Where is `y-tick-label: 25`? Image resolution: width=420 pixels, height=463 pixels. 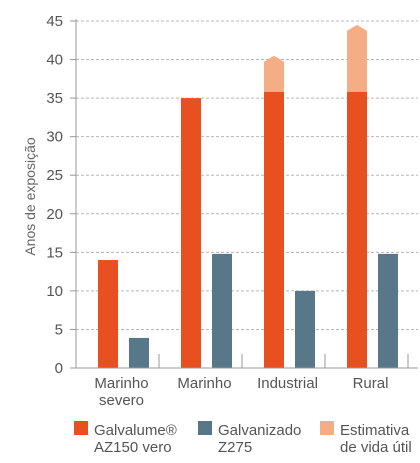 y-tick-label: 25 is located at coordinates (54, 175).